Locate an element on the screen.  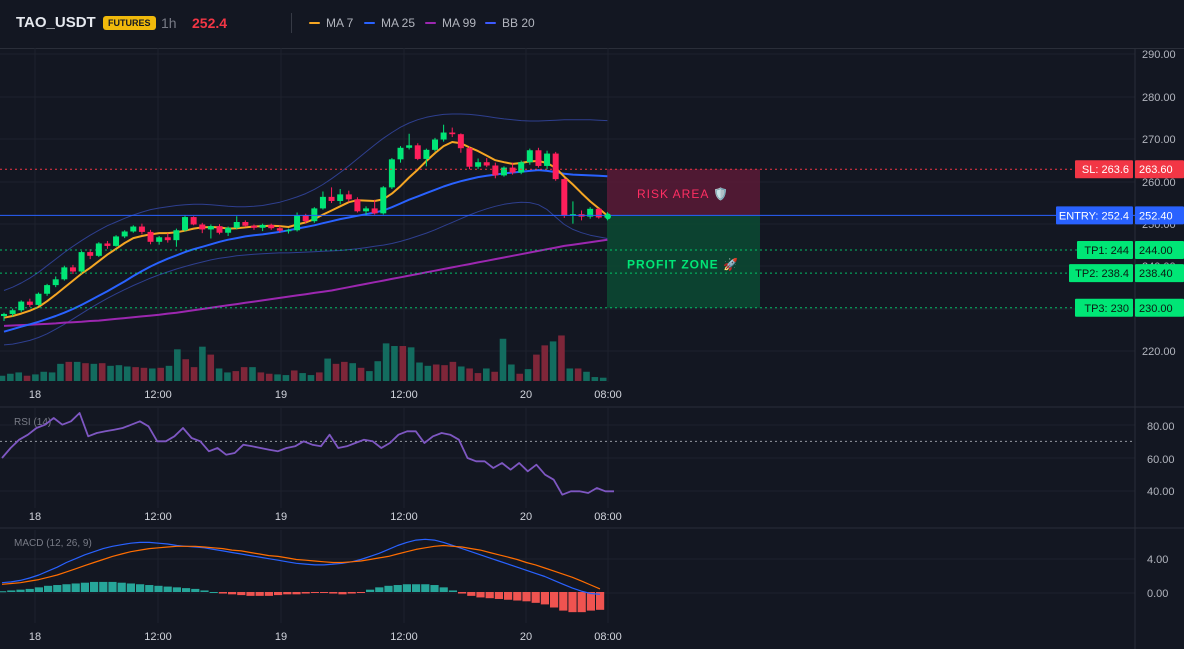
tp2-price-tag-bg is located at coordinates (1159, 273).